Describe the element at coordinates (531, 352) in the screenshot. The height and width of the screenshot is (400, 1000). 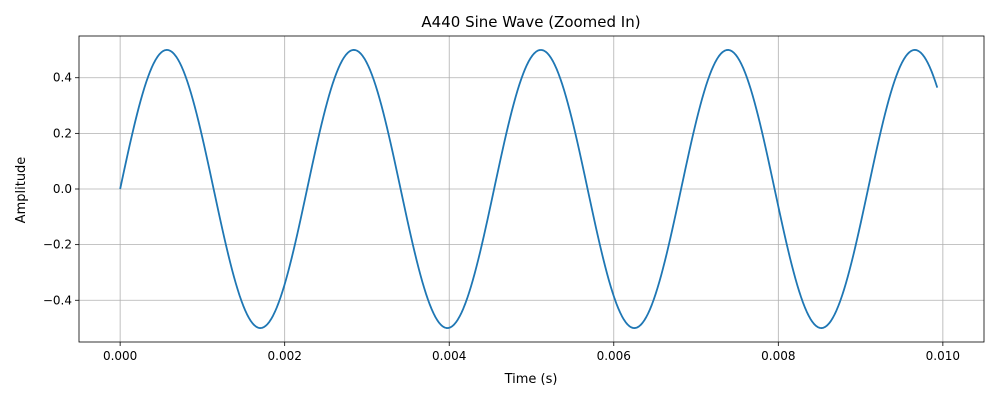
I see `x-axis-ticks: 0.000 0.002 0.004 0.006 0.008 0.010` at that location.